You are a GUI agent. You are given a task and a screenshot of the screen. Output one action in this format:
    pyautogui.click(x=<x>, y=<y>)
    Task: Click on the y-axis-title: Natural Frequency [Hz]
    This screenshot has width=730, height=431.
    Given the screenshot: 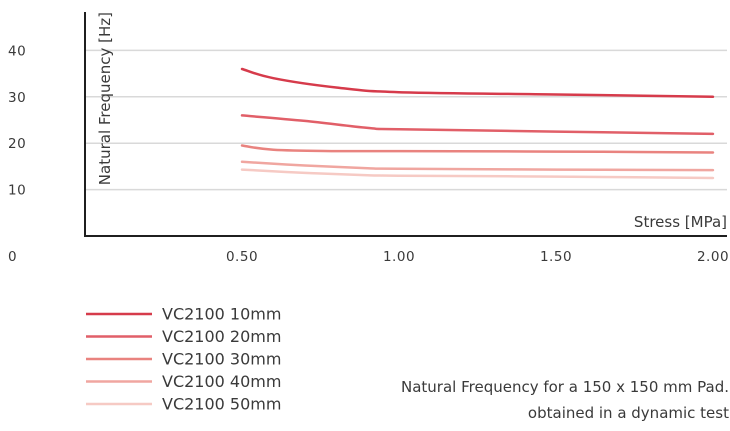 What is the action you would take?
    pyautogui.click(x=105, y=98)
    